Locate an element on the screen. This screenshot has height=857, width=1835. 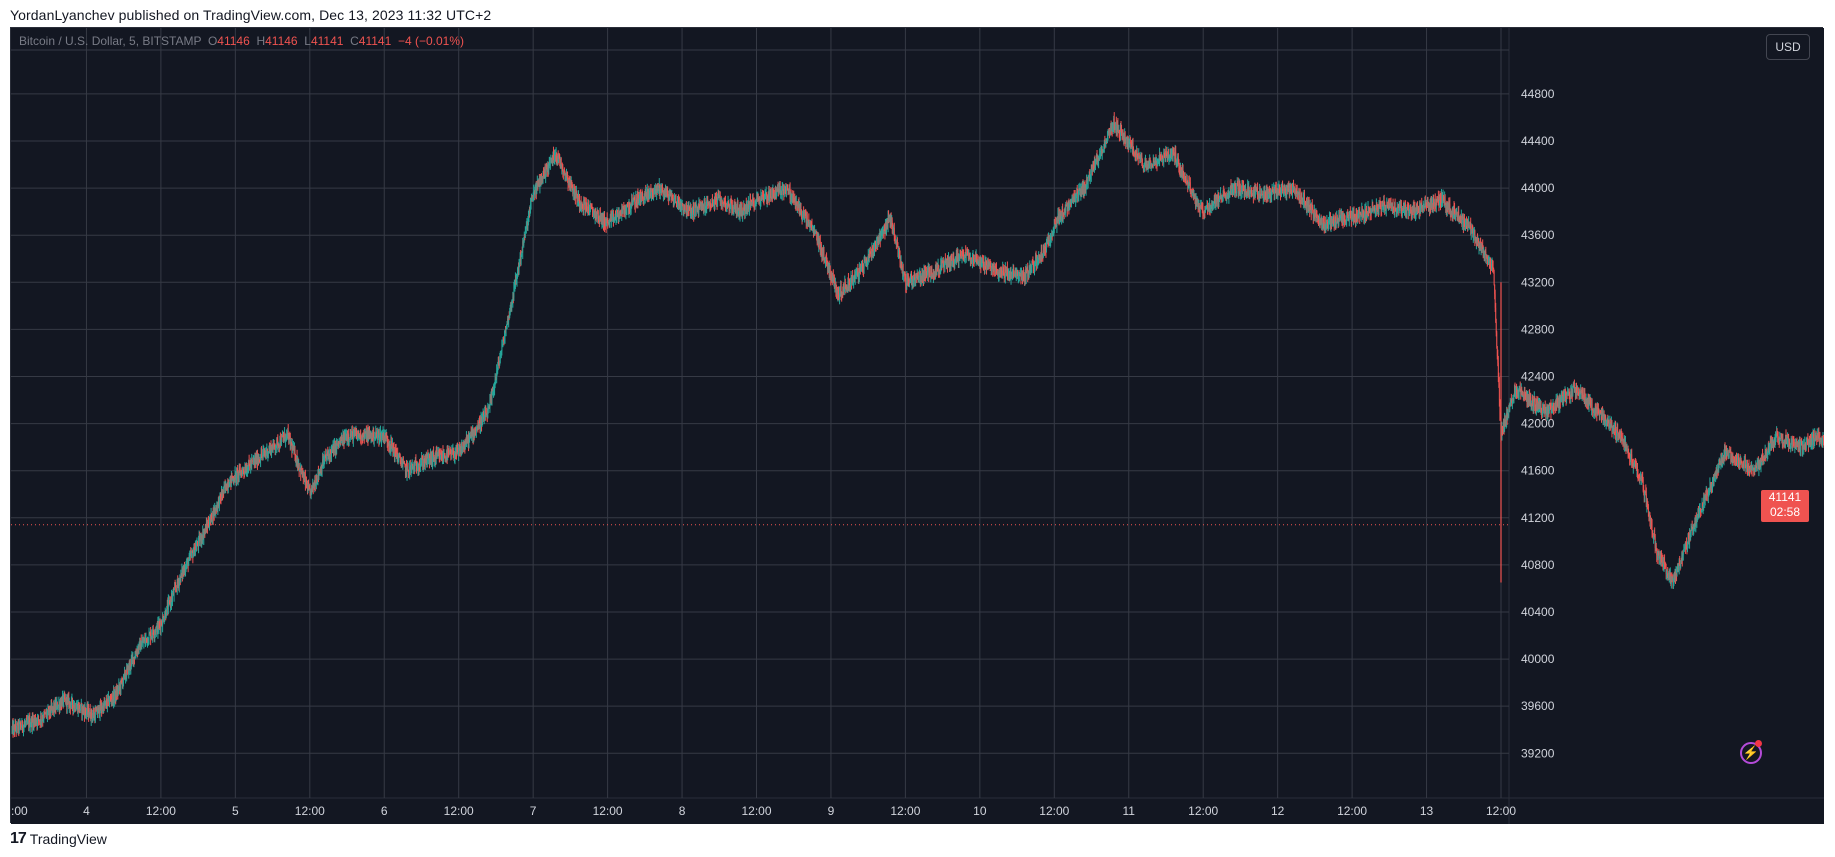
time-tick-label: 10 is located at coordinates (980, 811).